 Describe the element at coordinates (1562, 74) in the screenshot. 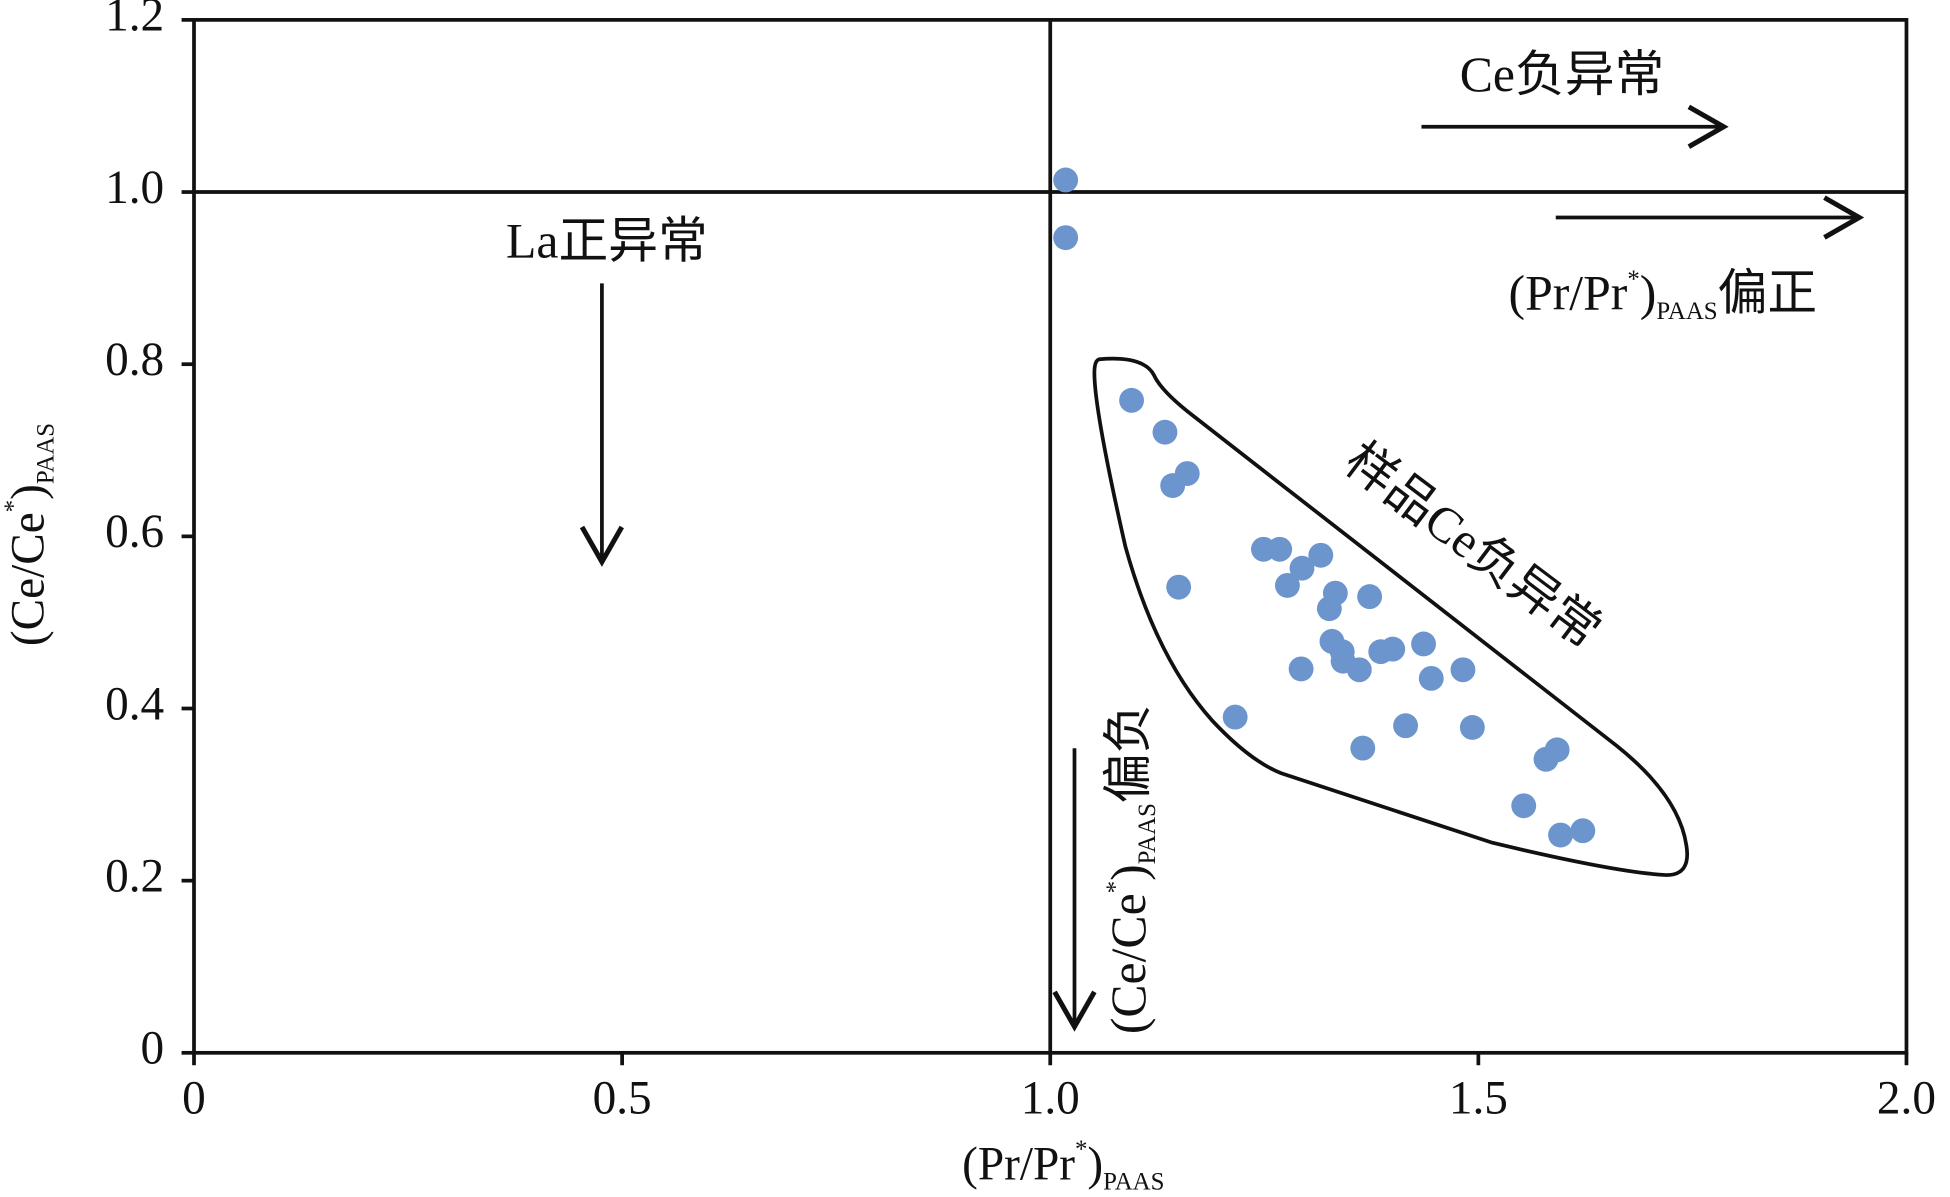

I see `annotation: Ce负异常` at that location.